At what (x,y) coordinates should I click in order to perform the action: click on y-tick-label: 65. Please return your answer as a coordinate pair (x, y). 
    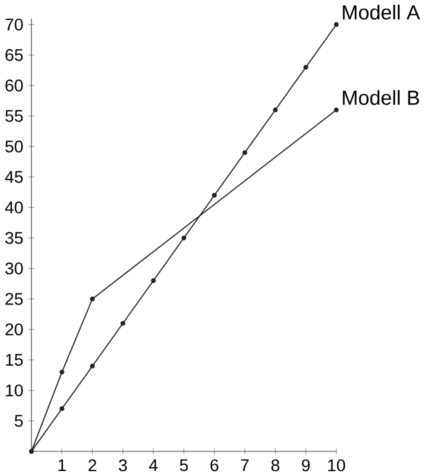
    Looking at the image, I should click on (14, 55).